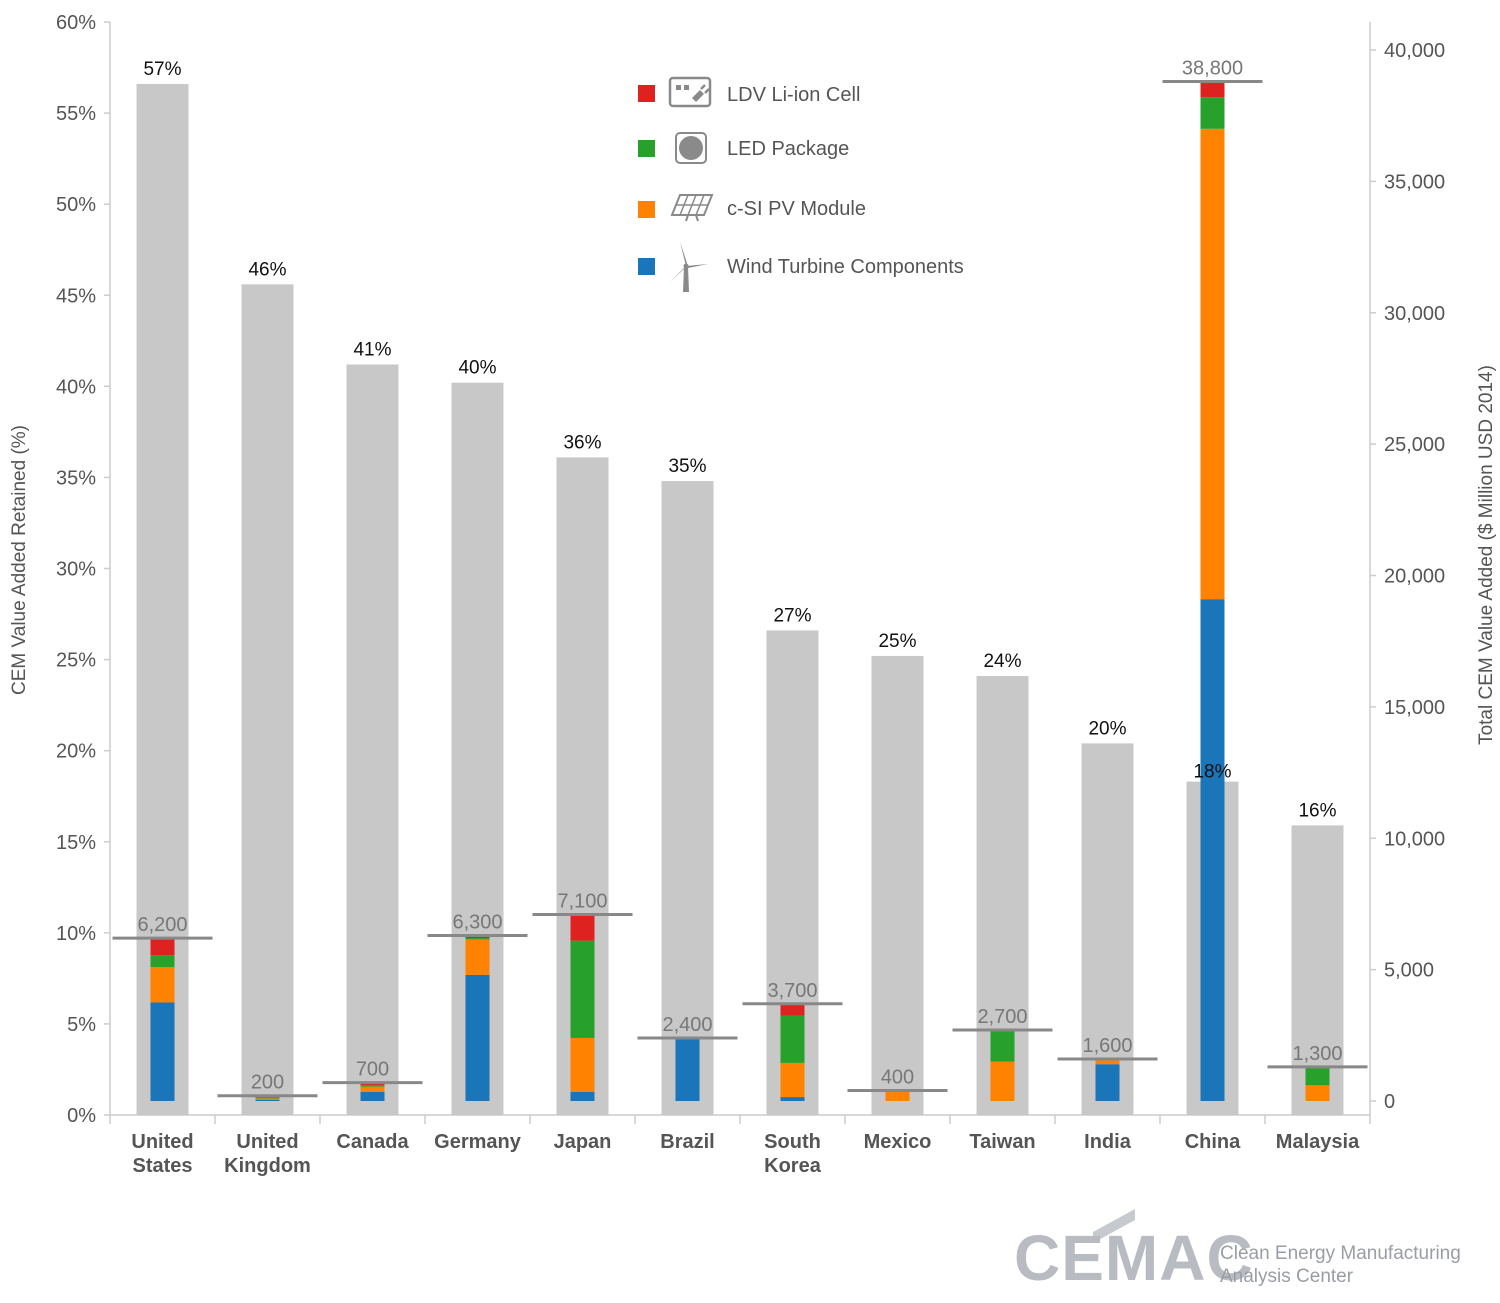  Describe the element at coordinates (1414, 314) in the screenshot. I see `y2-tick-label: 30,000` at that location.